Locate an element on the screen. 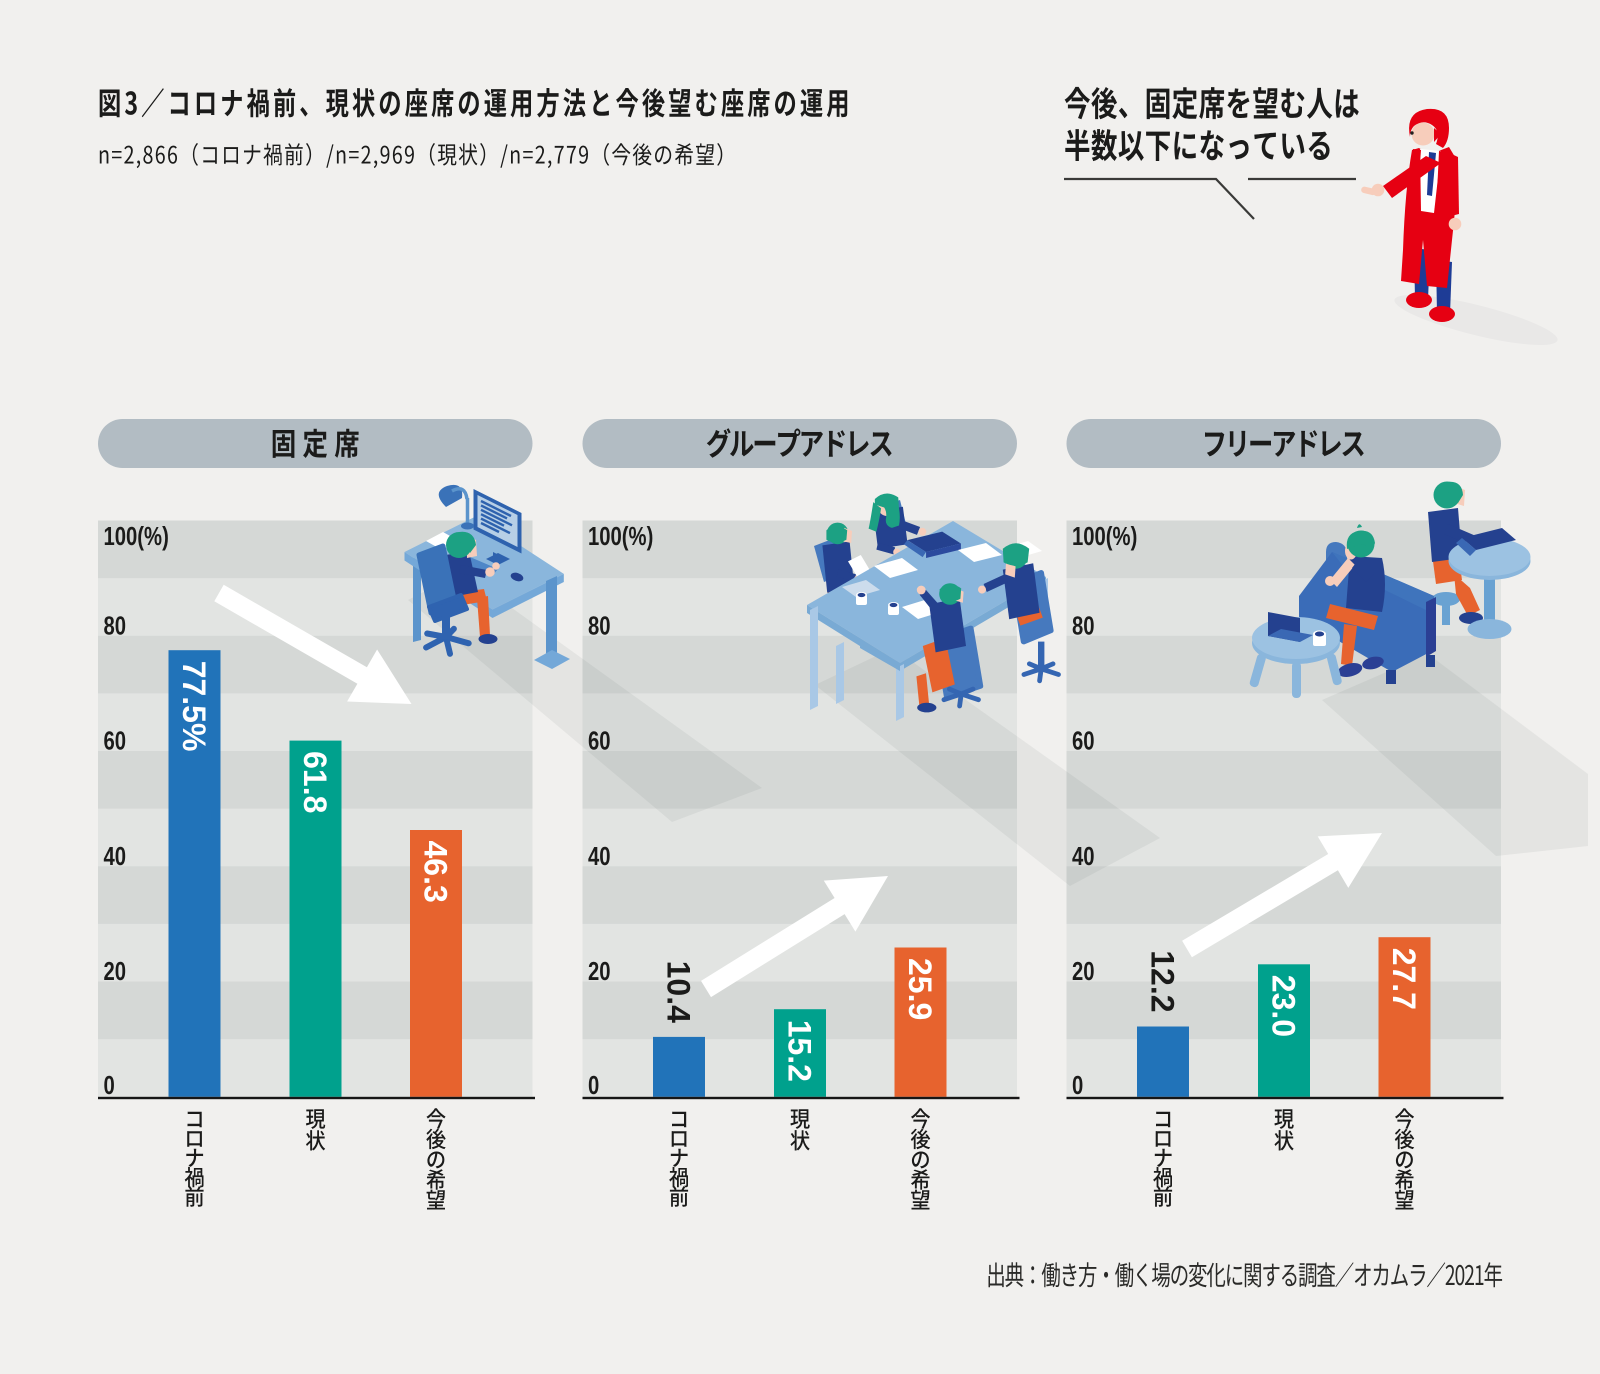 This screenshot has width=1600, height=1374. svg-text: 77.5% is located at coordinates (194, 706).